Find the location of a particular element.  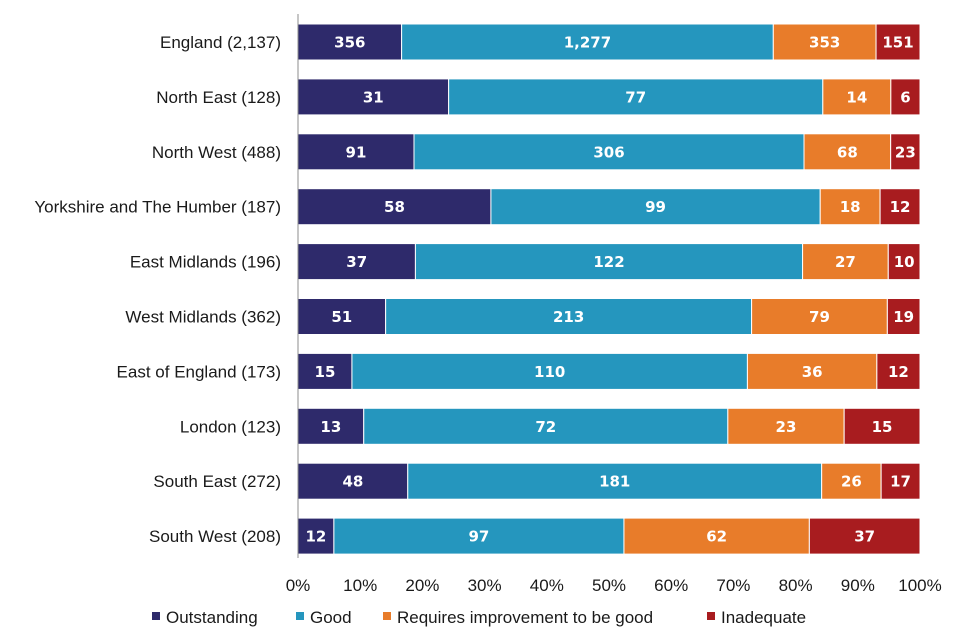

data-label: 110 is located at coordinates (549, 372).